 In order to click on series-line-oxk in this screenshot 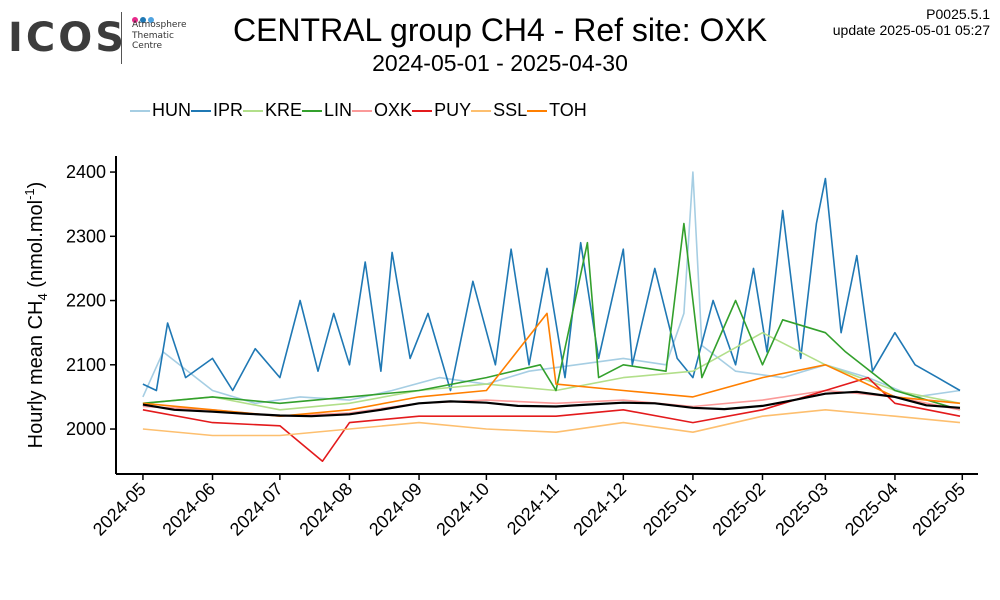, I will do `click(551, 403)`.